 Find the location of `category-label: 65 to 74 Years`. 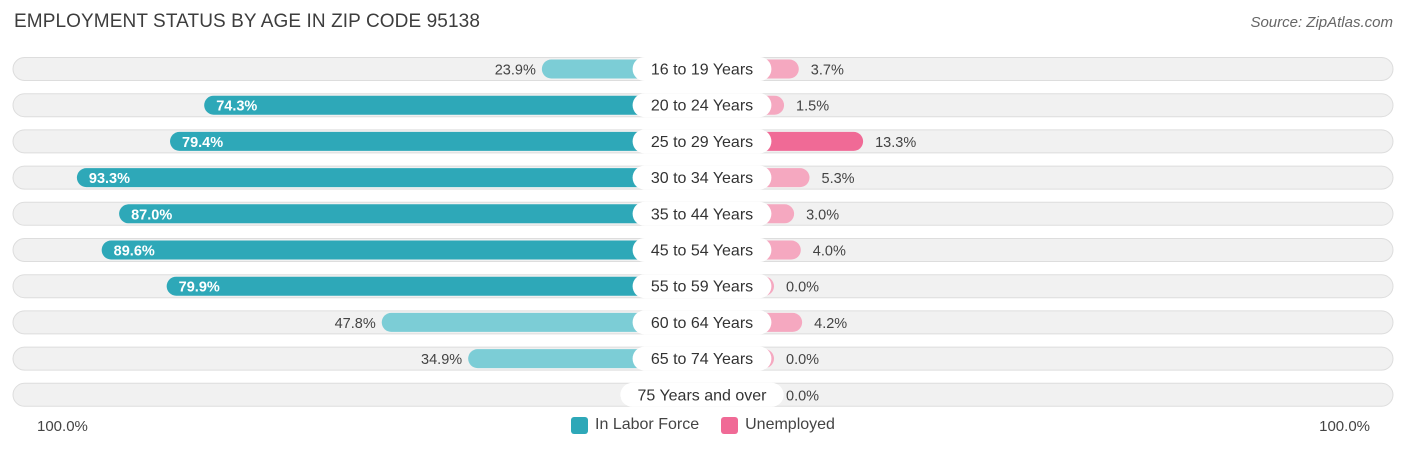

category-label: 65 to 74 Years is located at coordinates (702, 359).